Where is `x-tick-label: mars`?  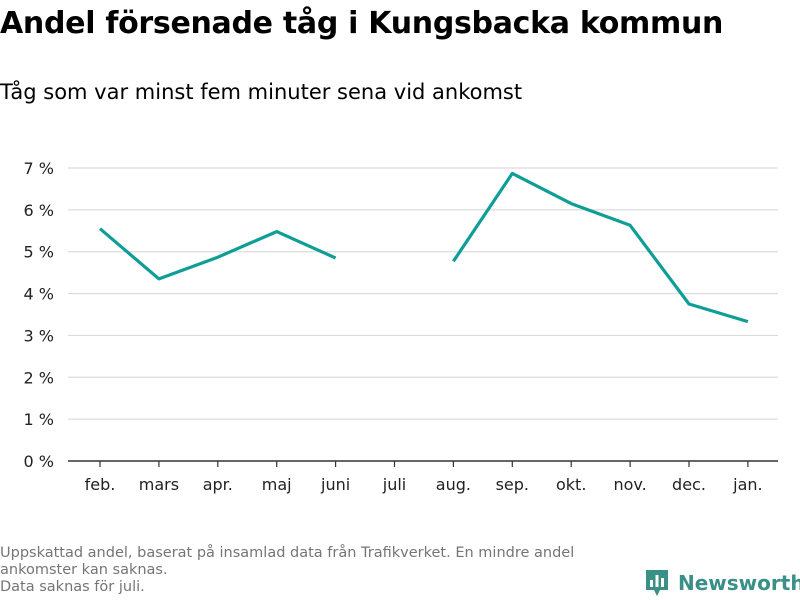 x-tick-label: mars is located at coordinates (159, 484).